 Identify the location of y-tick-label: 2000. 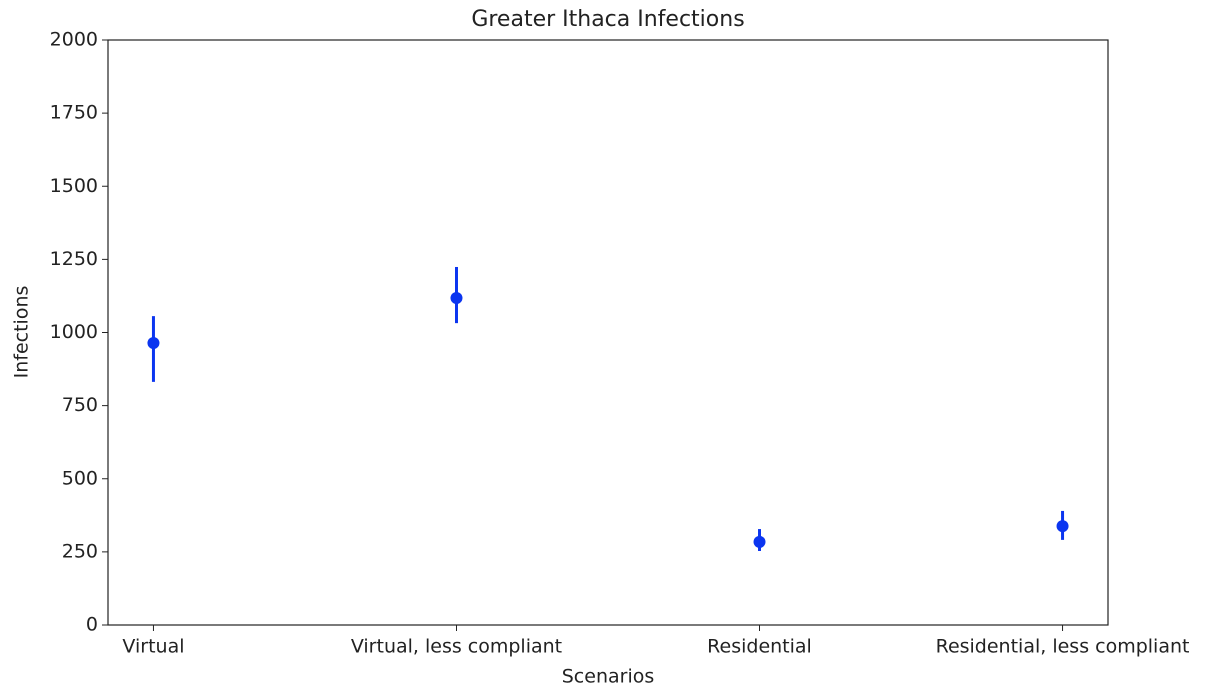
(74, 40).